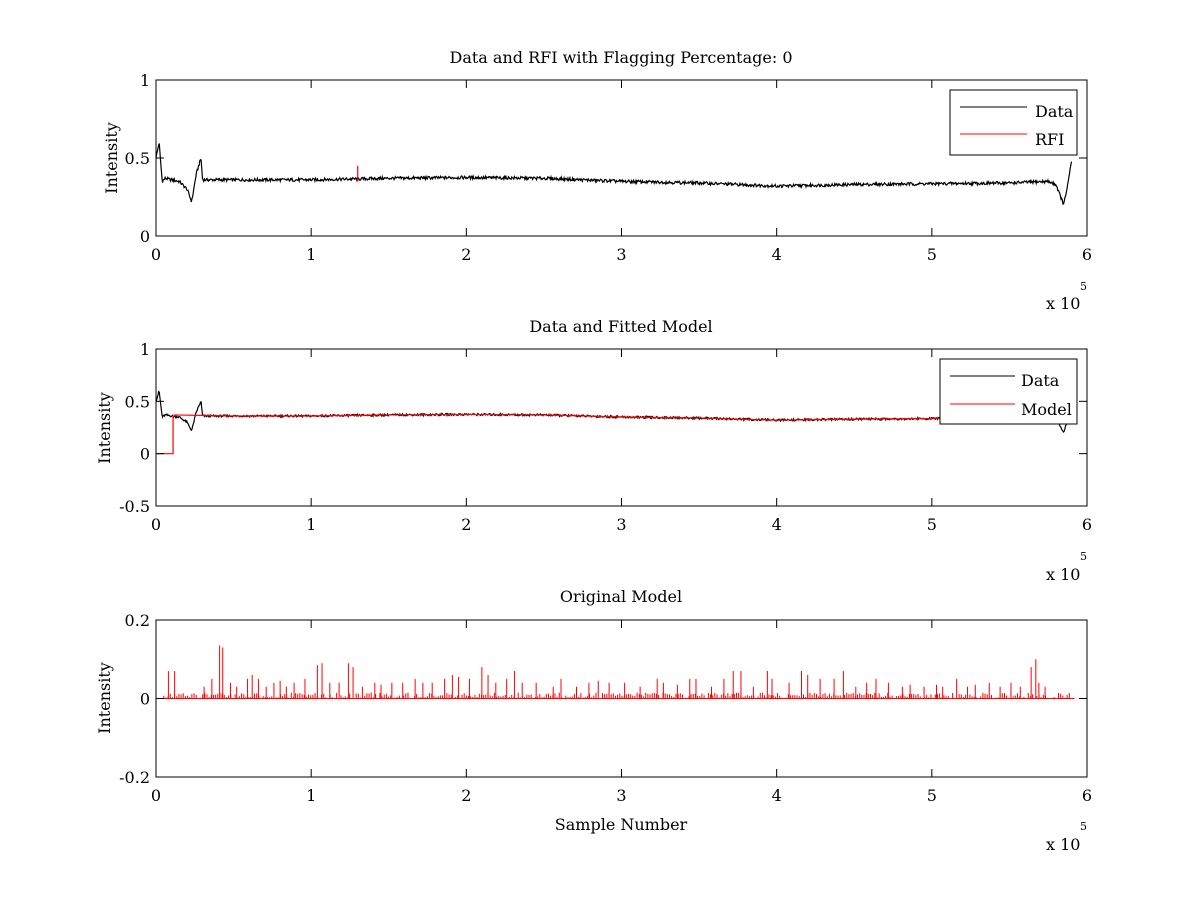  What do you see at coordinates (134, 506) in the screenshot?
I see `y-tick-label: -0.5` at bounding box center [134, 506].